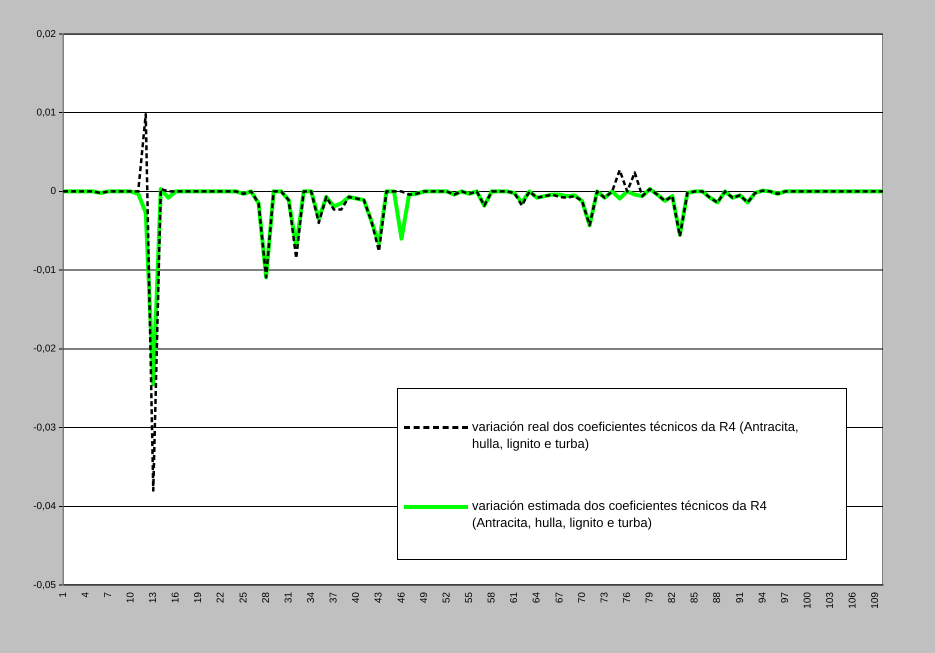 This screenshot has height=653, width=935. I want to click on x-tick-label: 13, so click(154, 598).